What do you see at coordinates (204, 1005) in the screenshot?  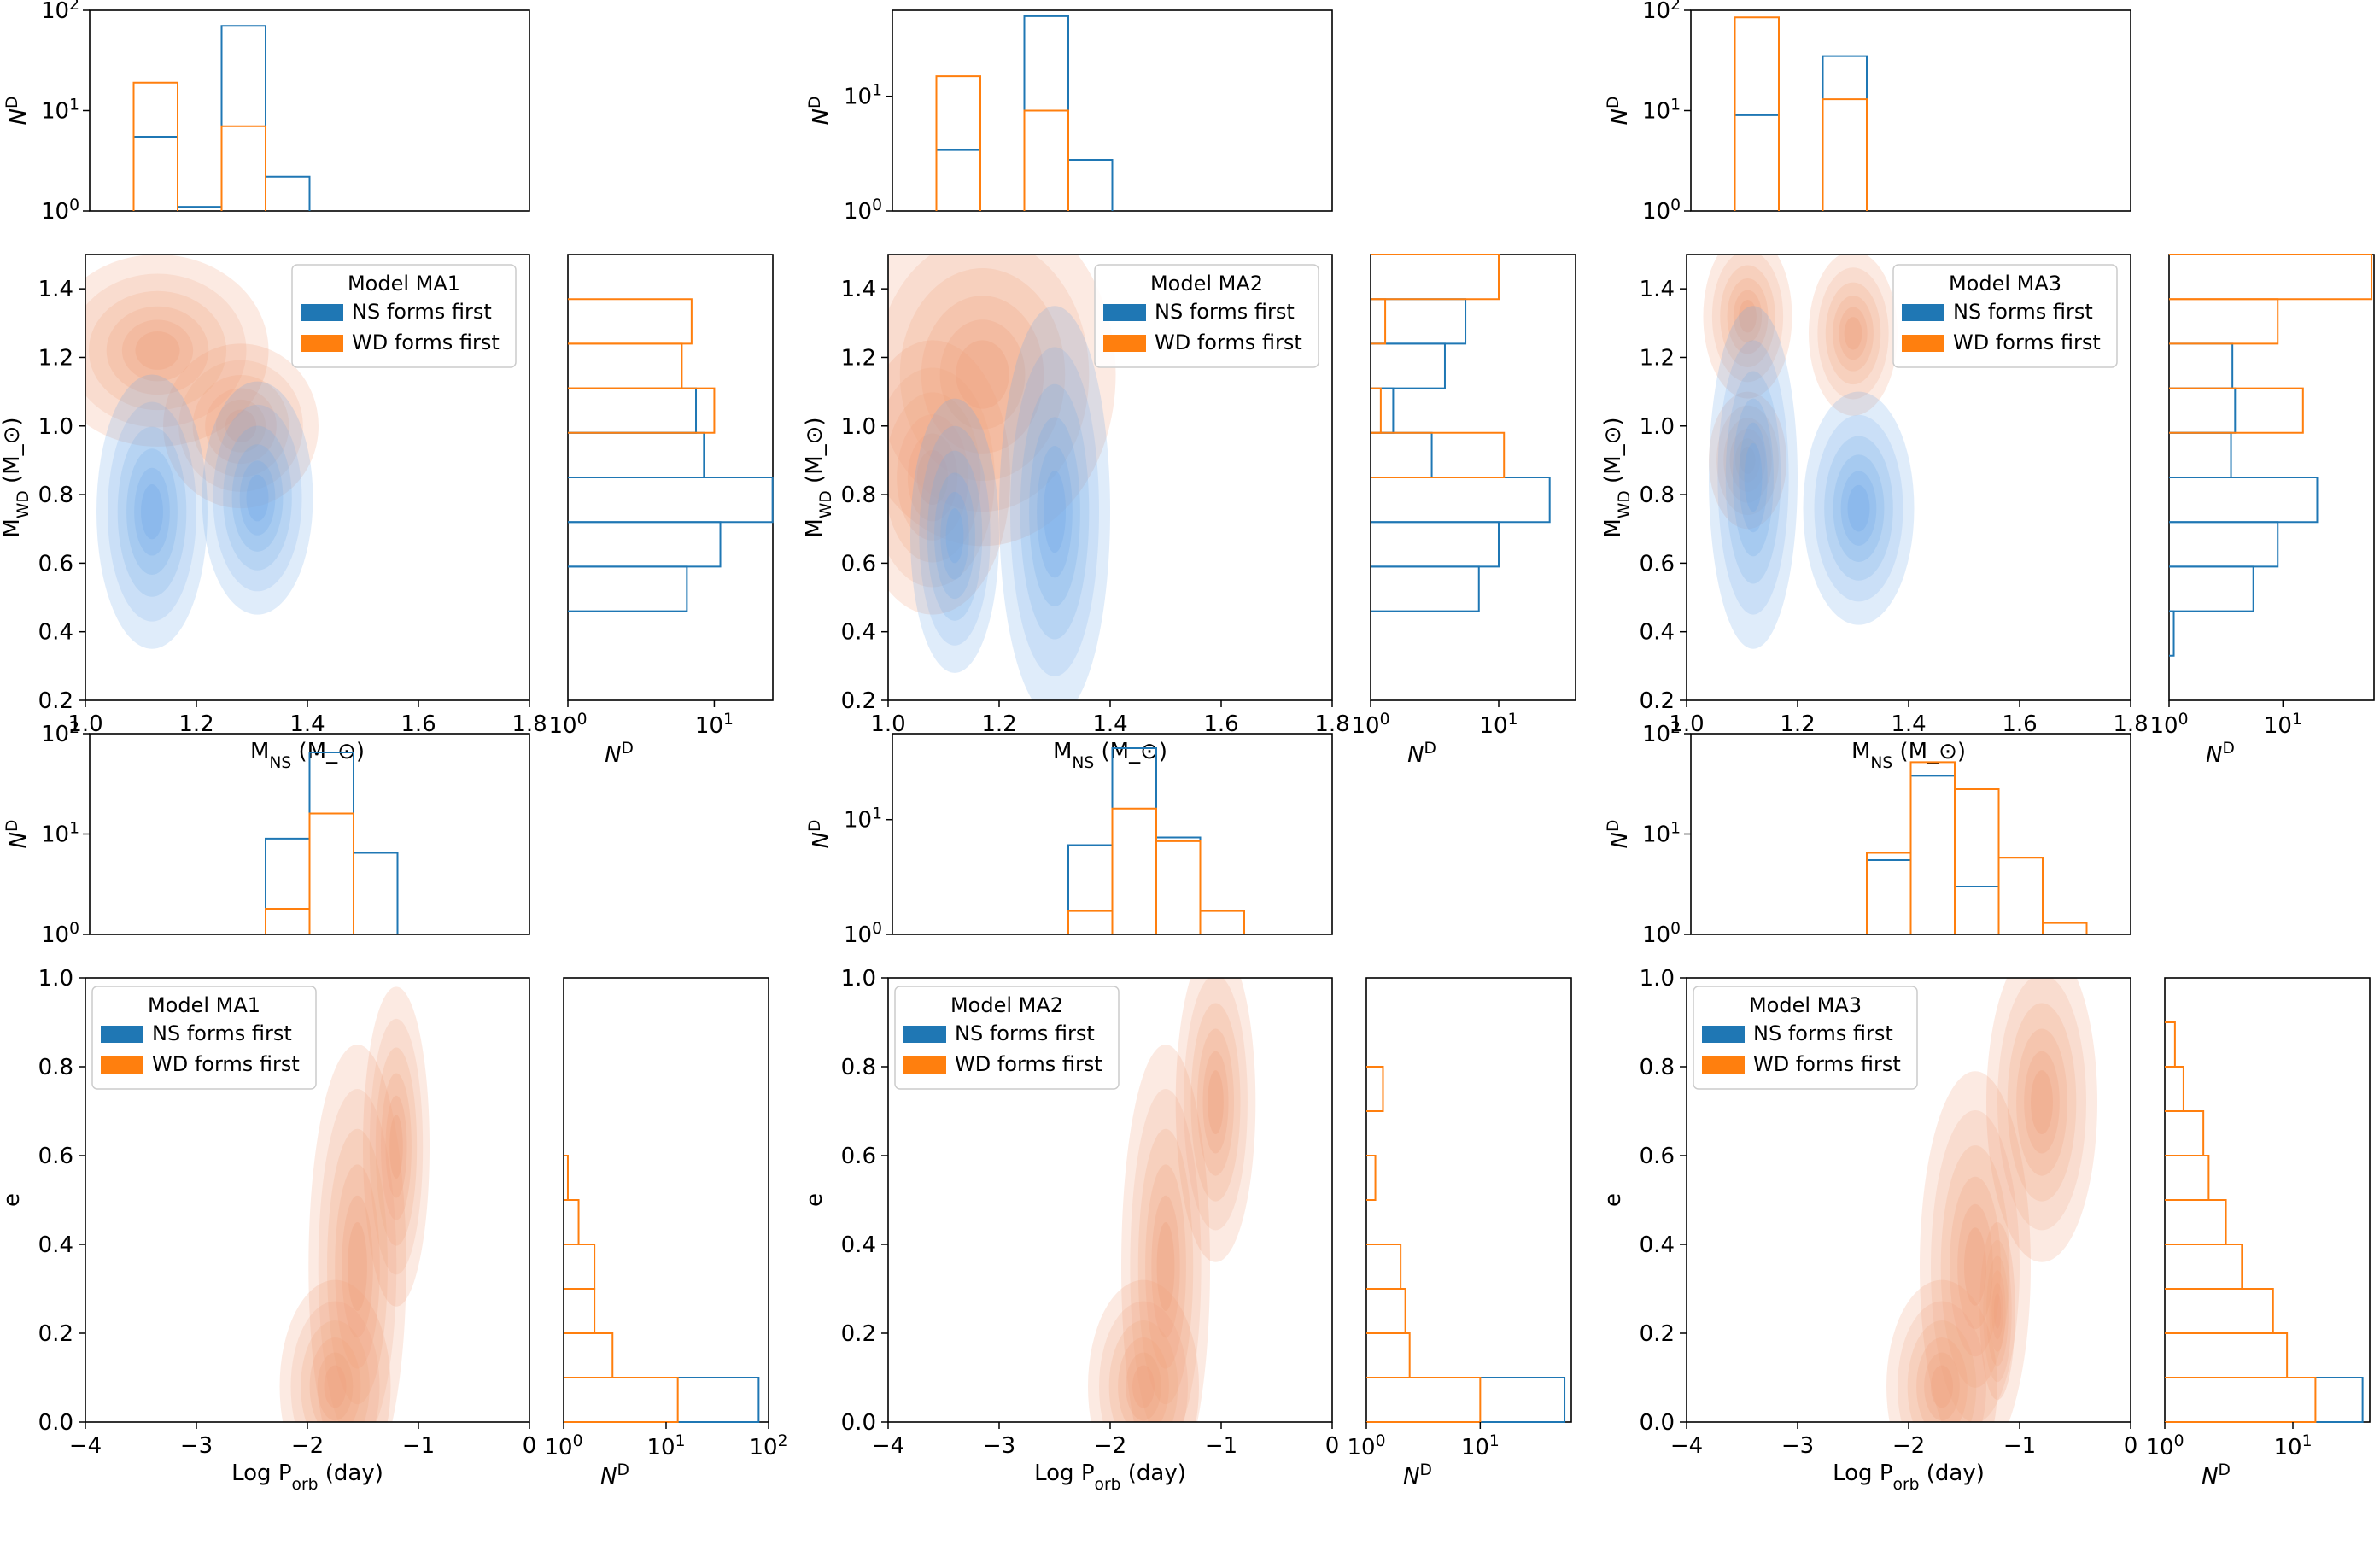 I see `legend-title: Model MA1` at bounding box center [204, 1005].